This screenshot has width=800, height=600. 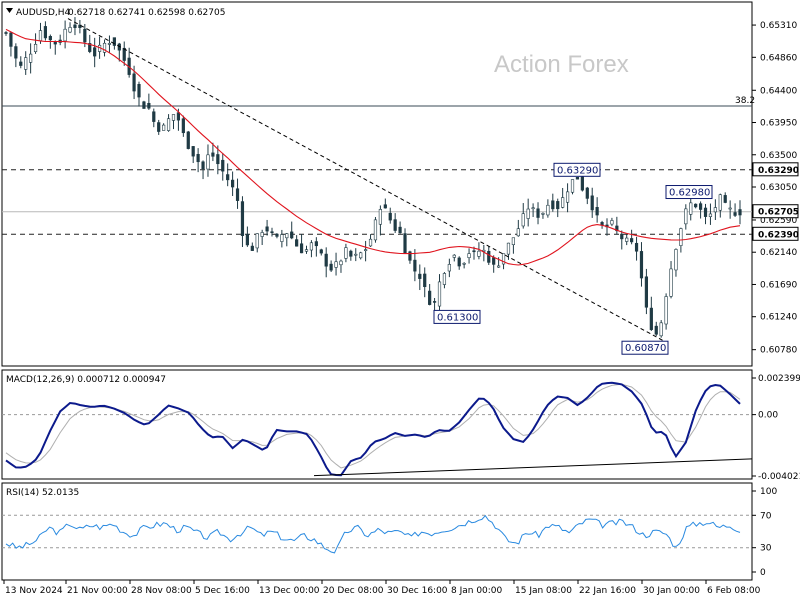 What do you see at coordinates (745, 101) in the screenshot?
I see `fib-level-label: 38.2` at bounding box center [745, 101].